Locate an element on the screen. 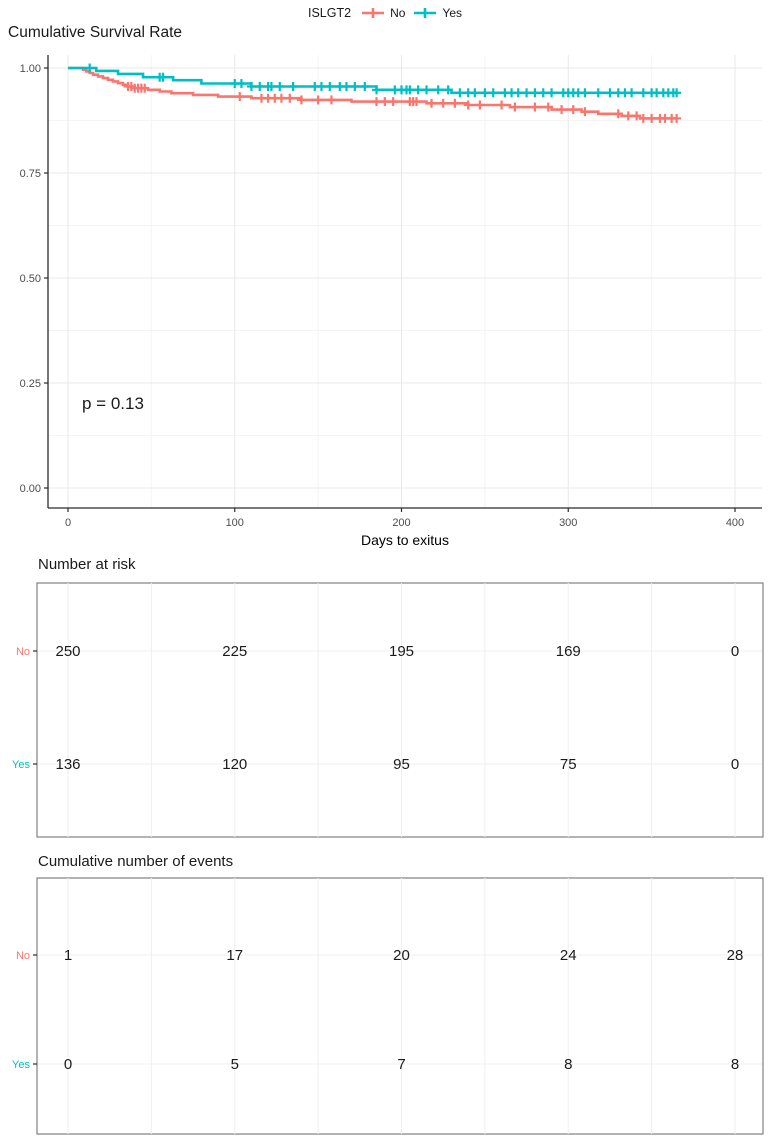 The width and height of the screenshot is (770, 1141). y-tick-label: 0.25 is located at coordinates (30, 384).